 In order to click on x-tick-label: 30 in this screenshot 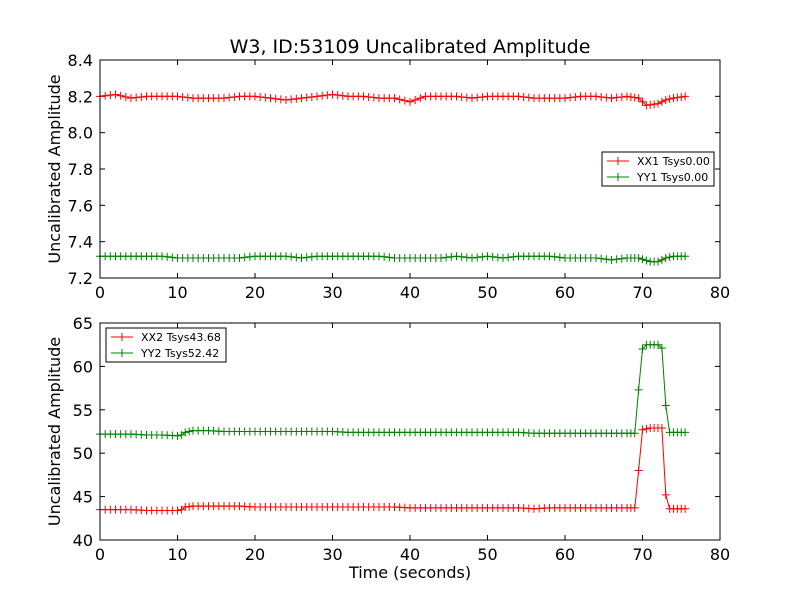, I will do `click(332, 554)`.